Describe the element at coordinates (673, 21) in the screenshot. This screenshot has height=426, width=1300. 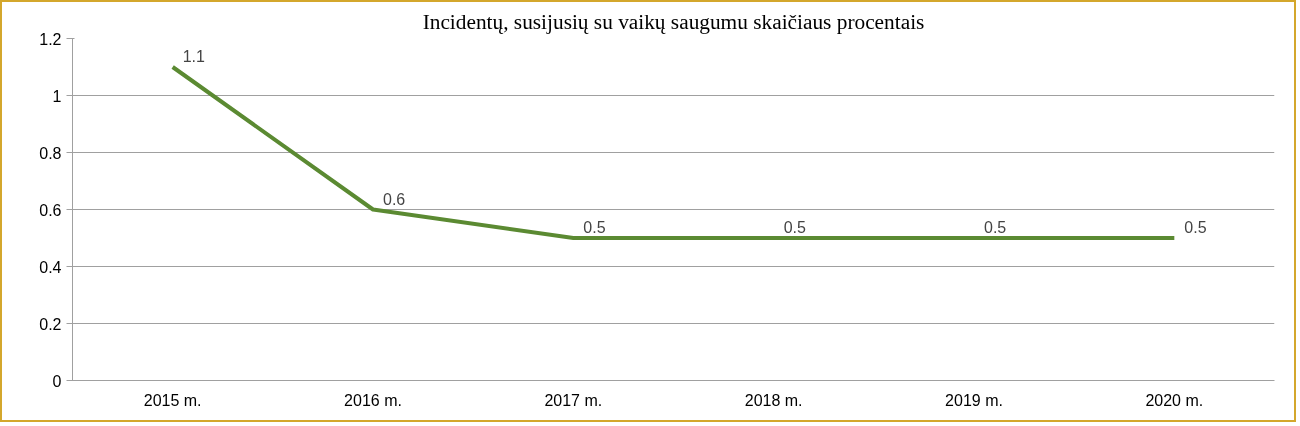
I see `chart-title: Incidentų, susijusių su vaikų saugumu skaičiaus procentais` at that location.